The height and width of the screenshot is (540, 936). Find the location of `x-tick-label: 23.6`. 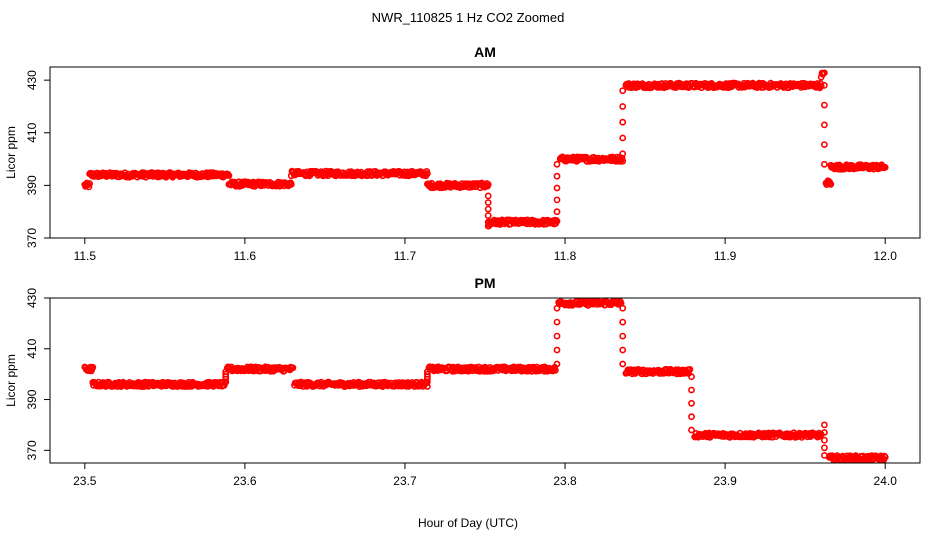

x-tick-label: 23.6 is located at coordinates (245, 481).